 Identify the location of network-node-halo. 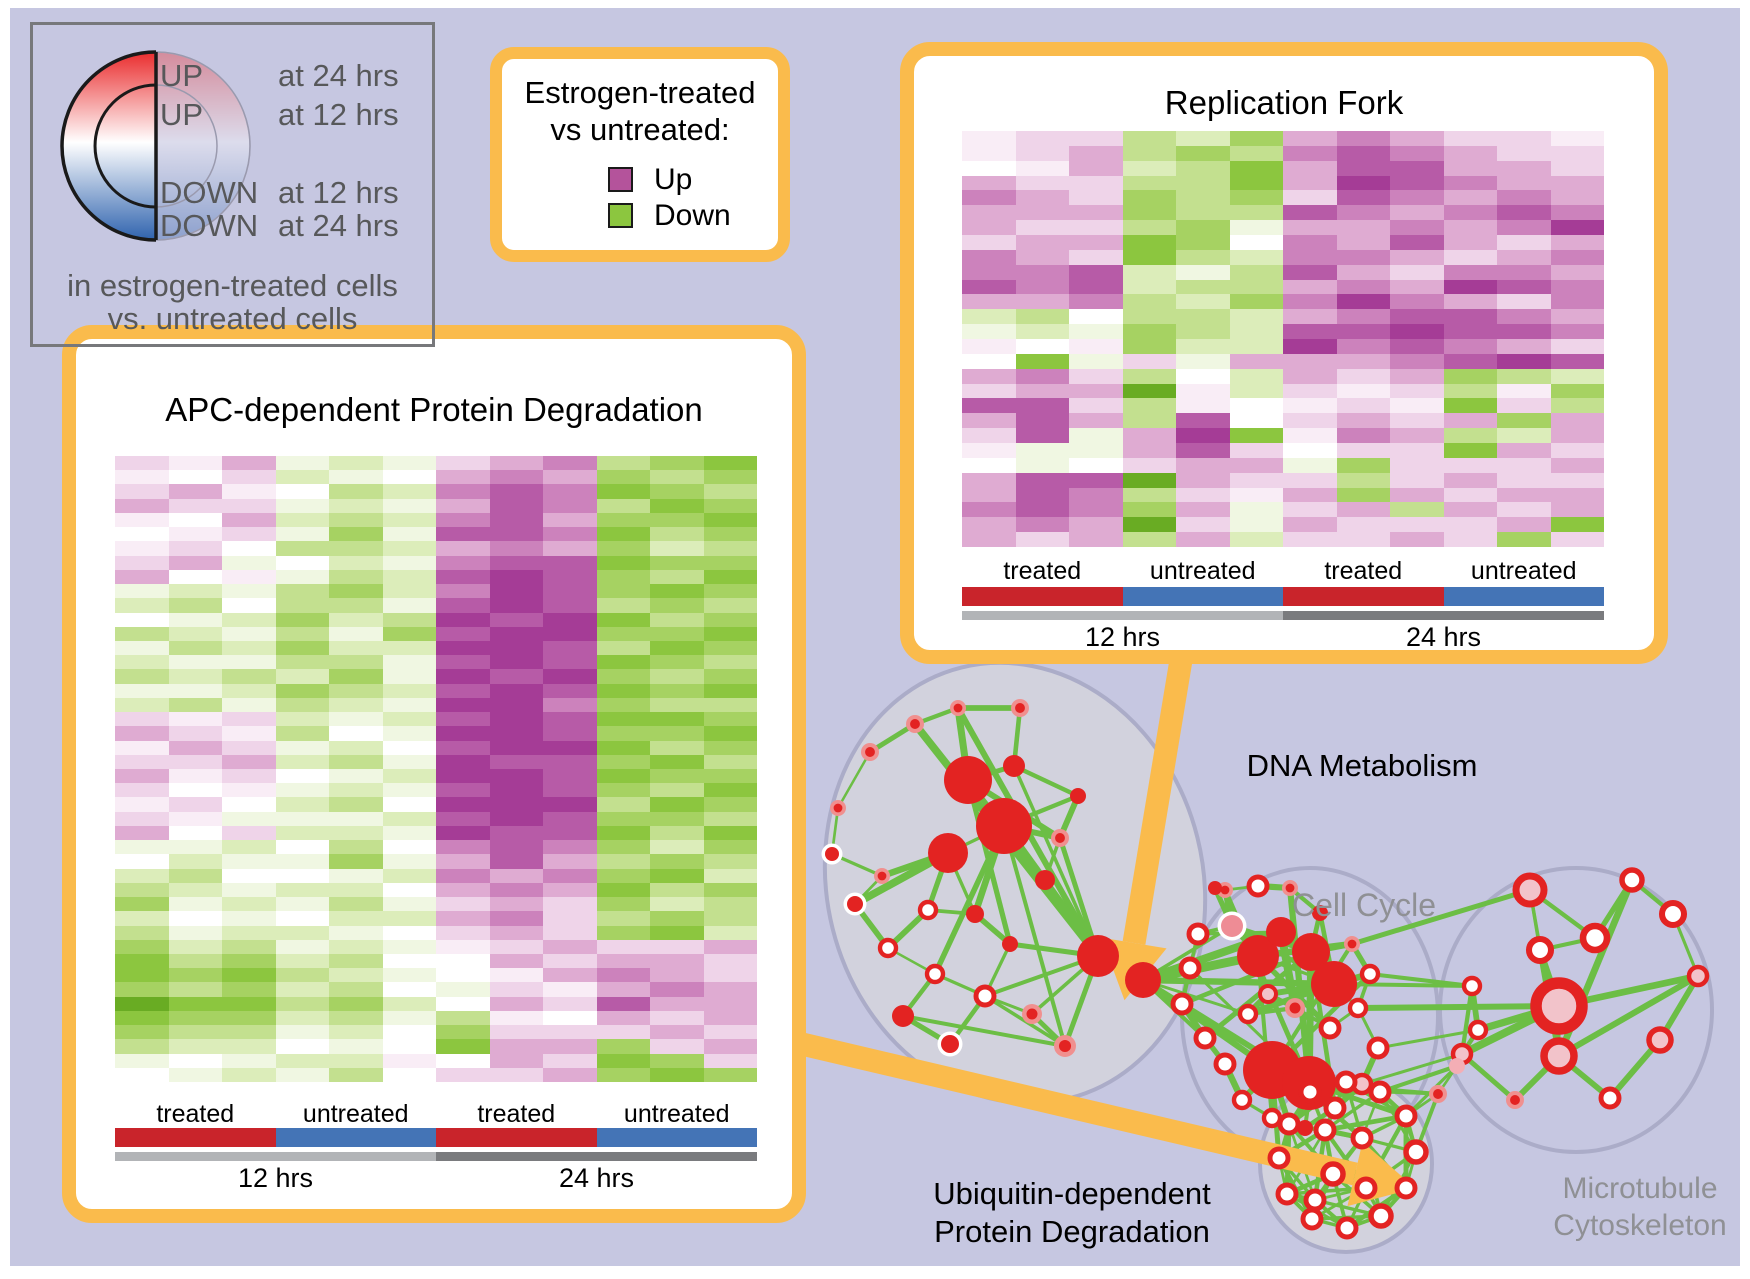
(855, 904).